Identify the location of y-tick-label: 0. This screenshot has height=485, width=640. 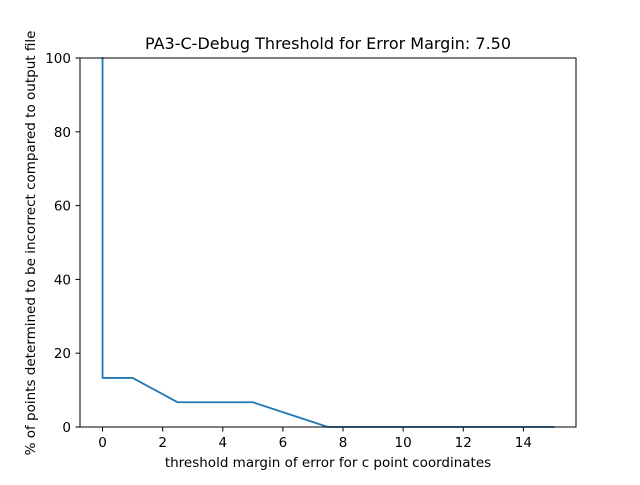
(66, 428).